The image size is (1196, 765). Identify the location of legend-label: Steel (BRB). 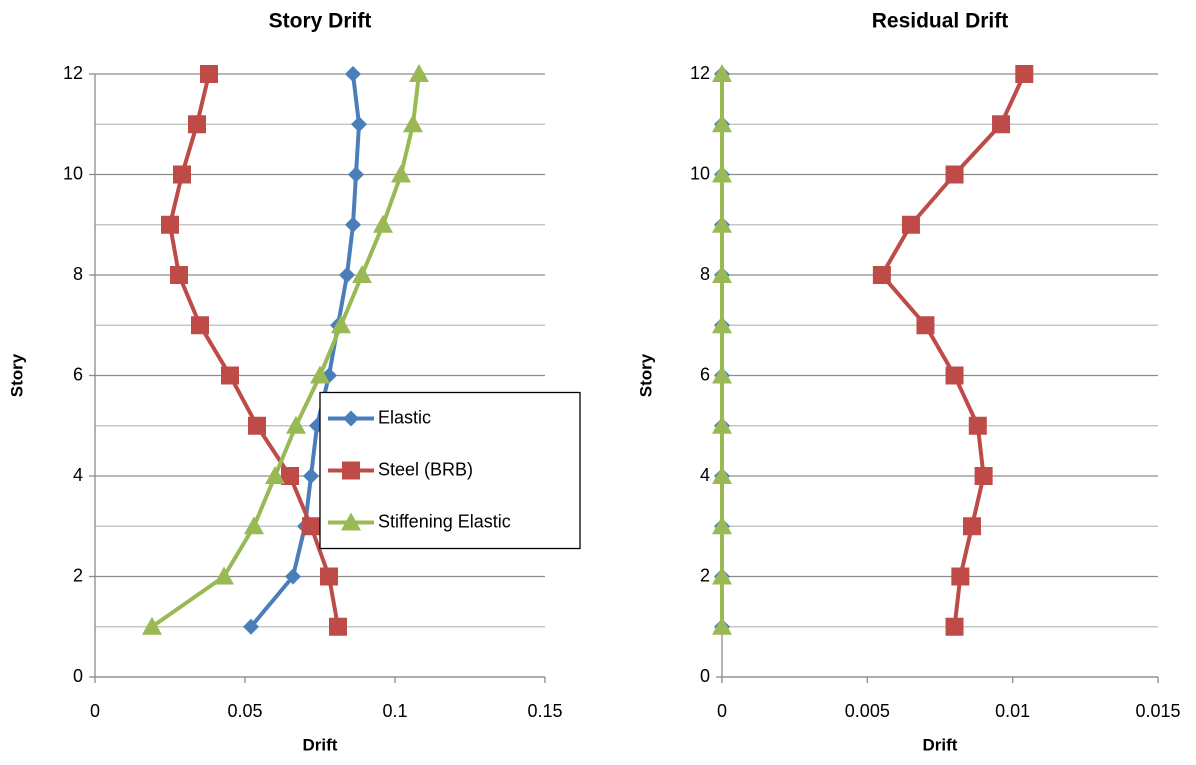
(425, 469).